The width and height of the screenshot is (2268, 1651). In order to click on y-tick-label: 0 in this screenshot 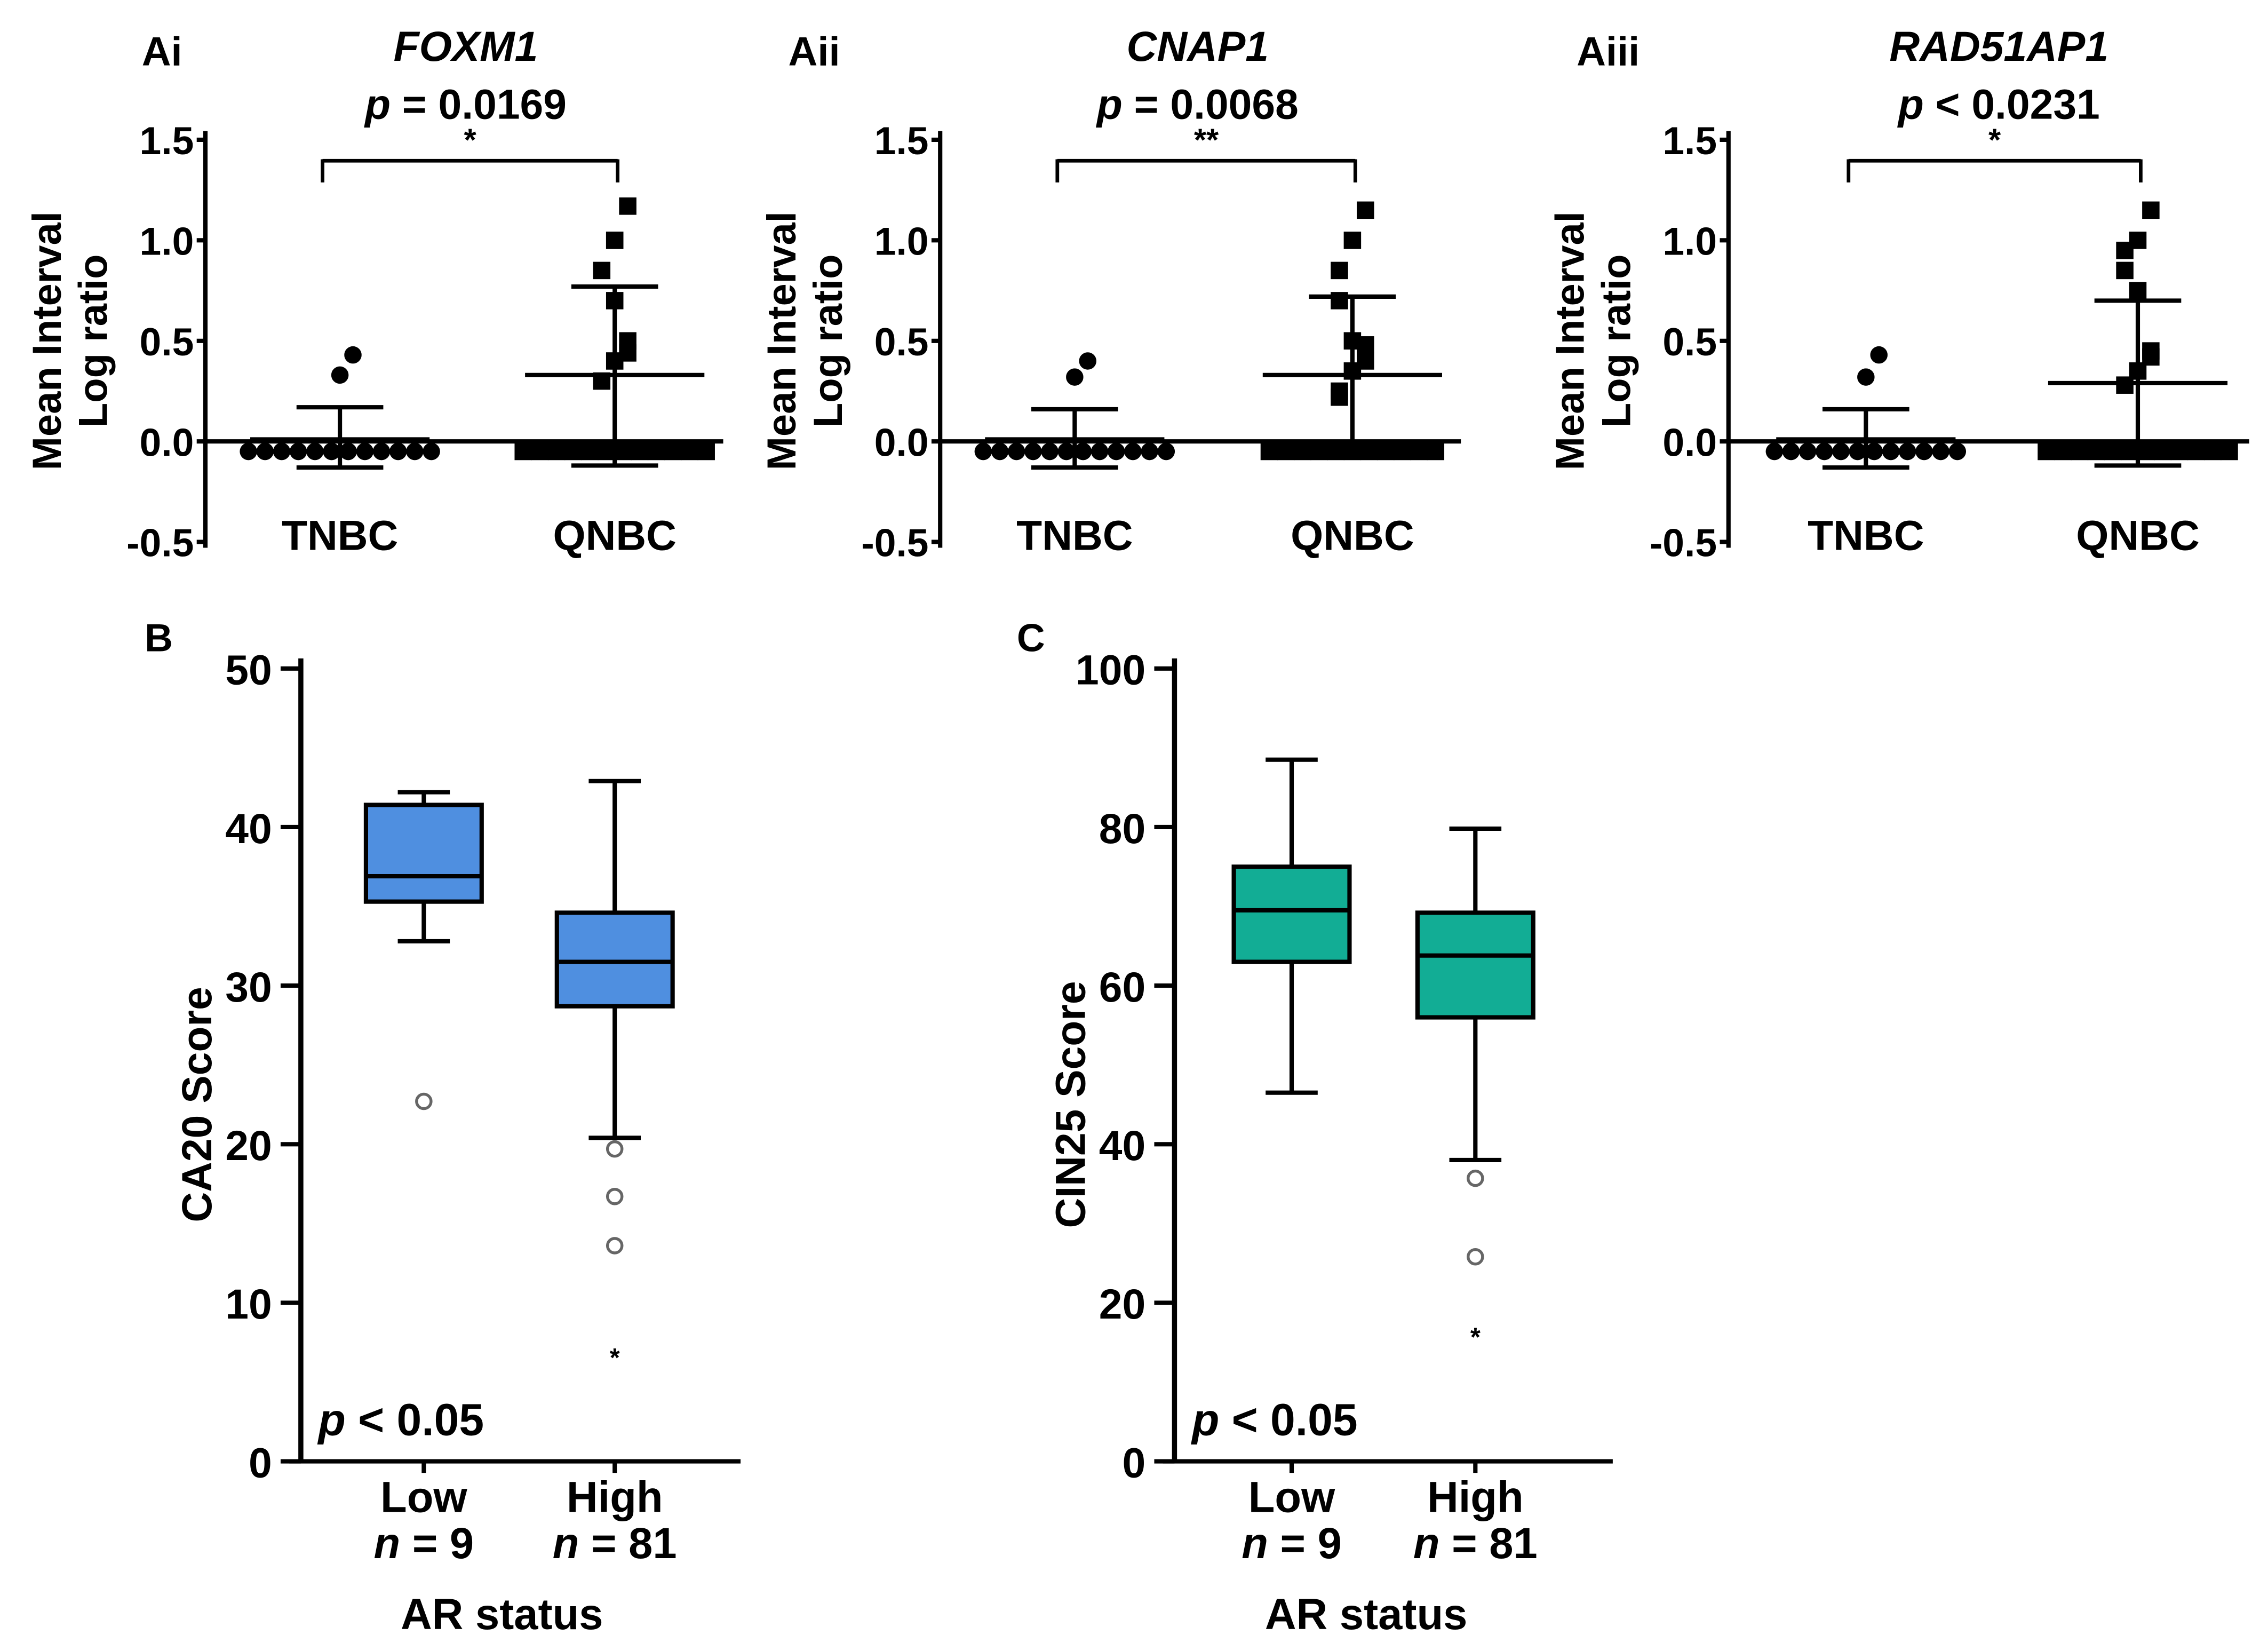, I will do `click(1133, 1462)`.